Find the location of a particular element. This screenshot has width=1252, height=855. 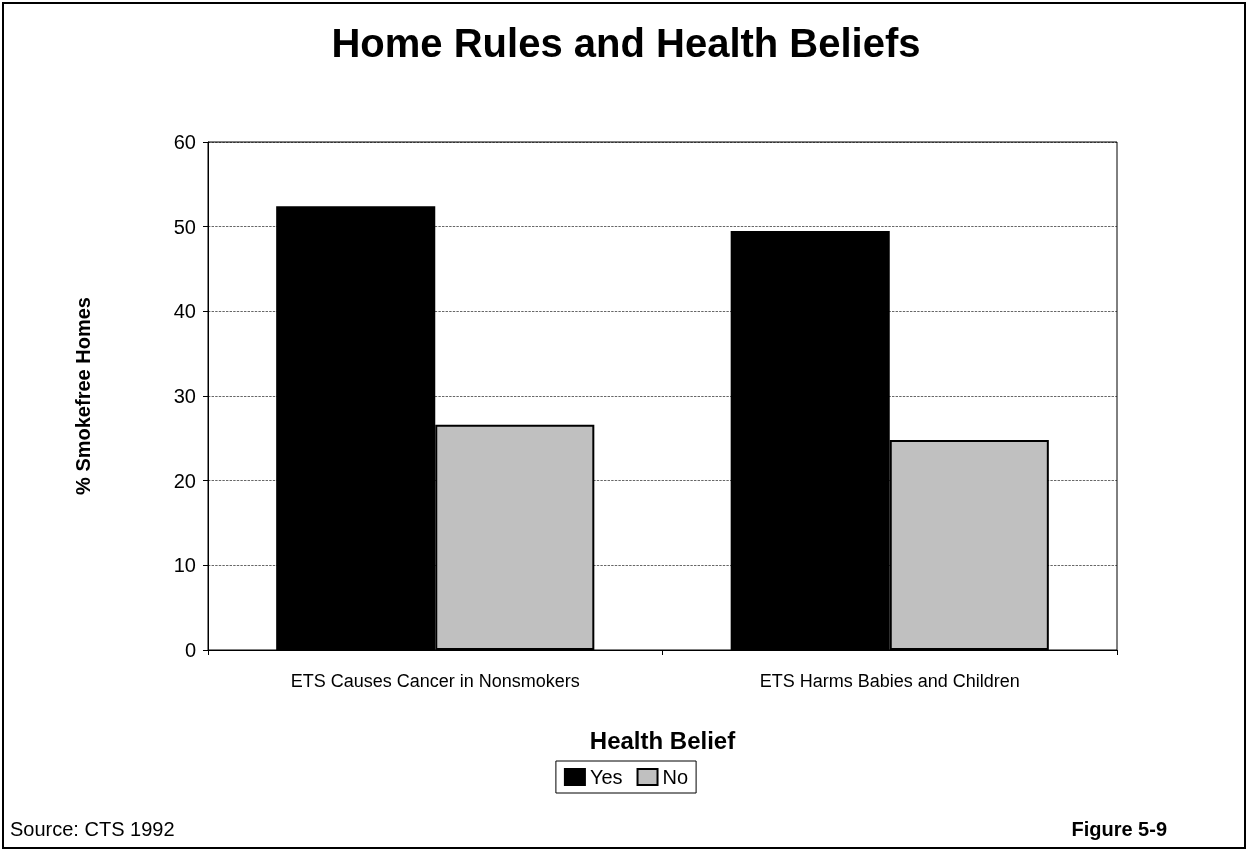

x-axis-title: Health Belief is located at coordinates (663, 740).